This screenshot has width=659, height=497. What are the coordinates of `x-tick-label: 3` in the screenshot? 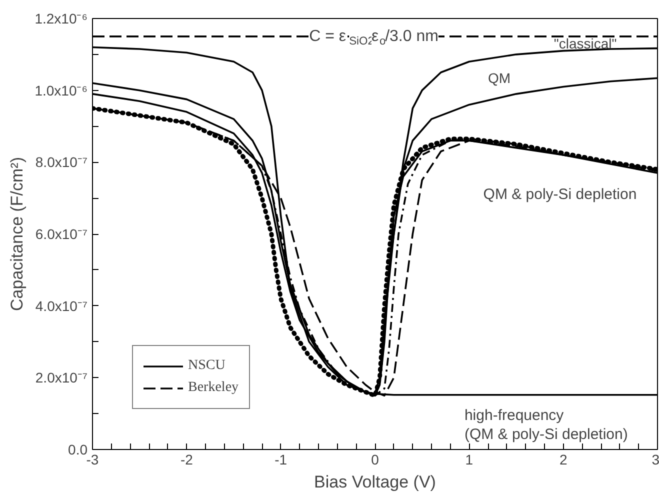 It's located at (655, 460).